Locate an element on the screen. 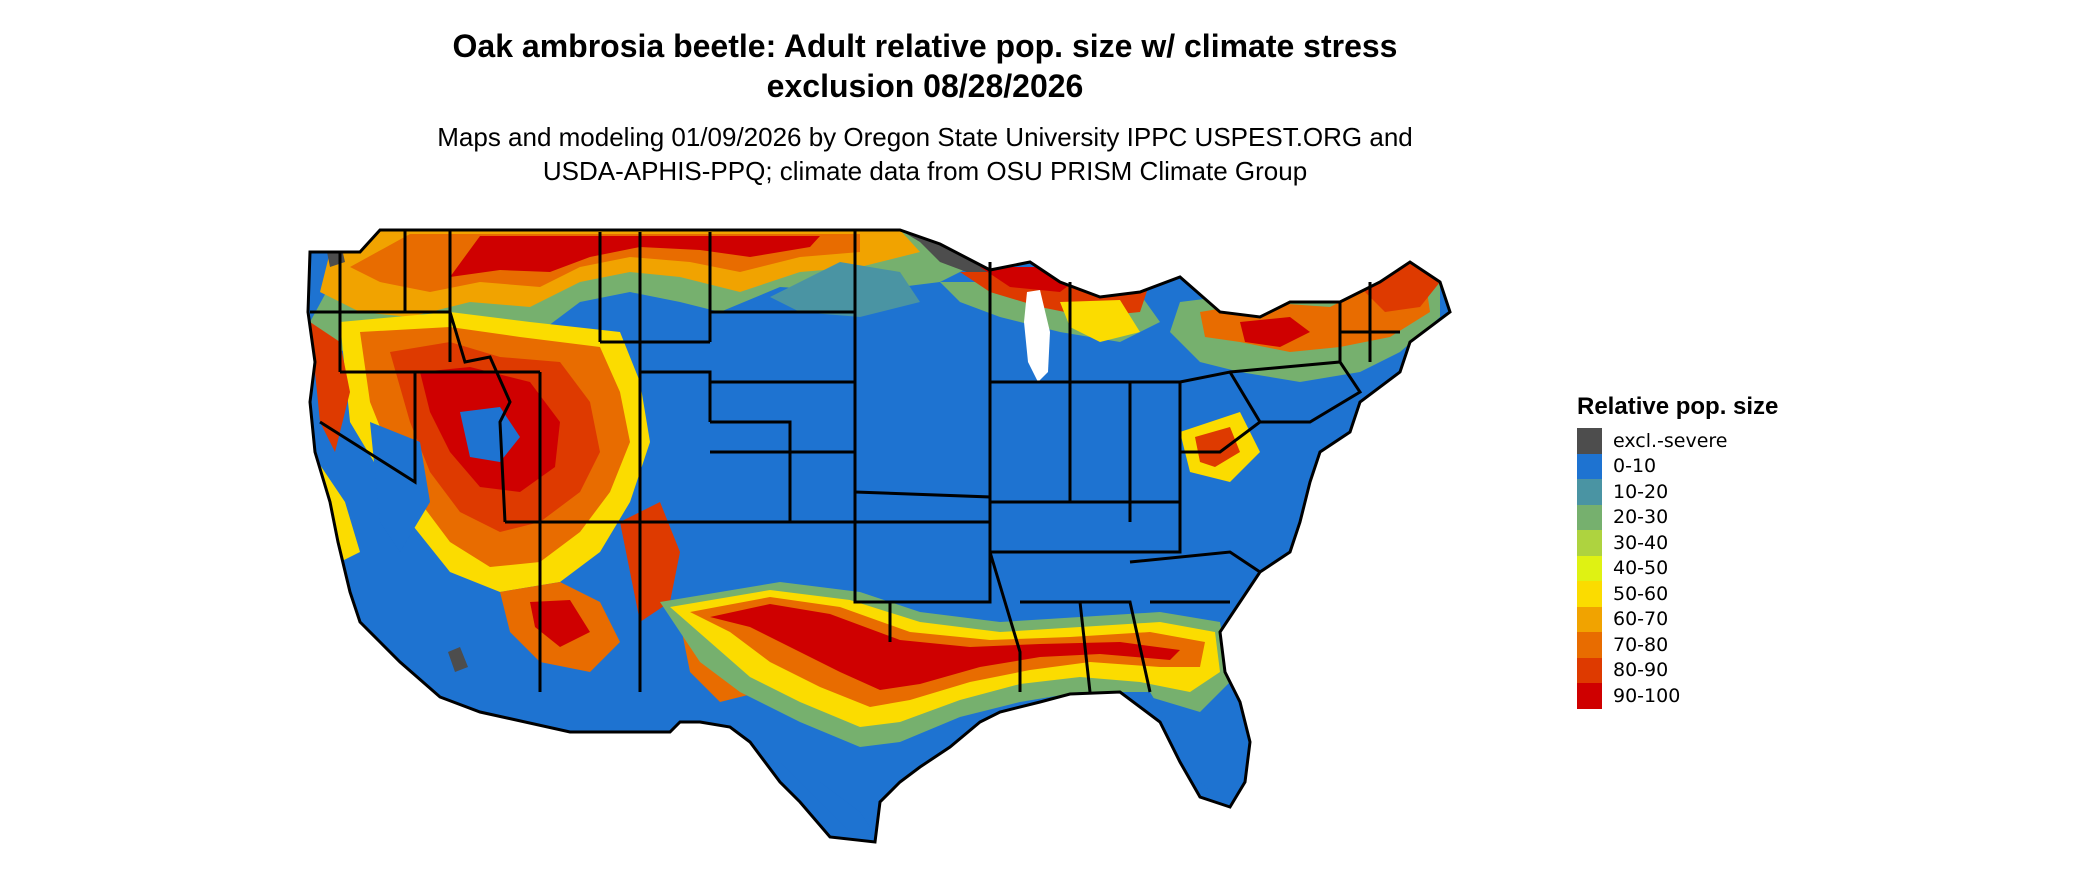 The height and width of the screenshot is (892, 2100). legend-label: 30-40 is located at coordinates (1641, 542).